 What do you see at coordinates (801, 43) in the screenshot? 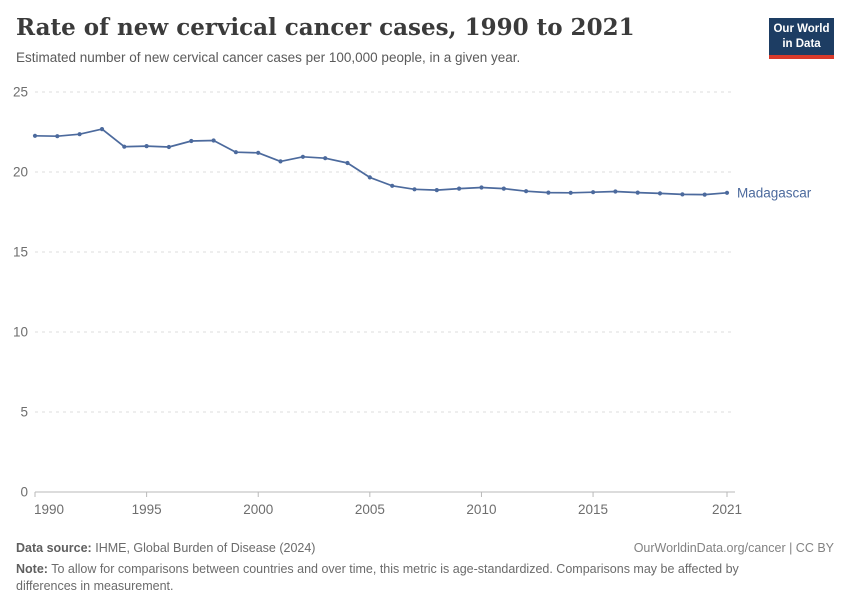
I see `owid-logo-line2: in Data` at bounding box center [801, 43].